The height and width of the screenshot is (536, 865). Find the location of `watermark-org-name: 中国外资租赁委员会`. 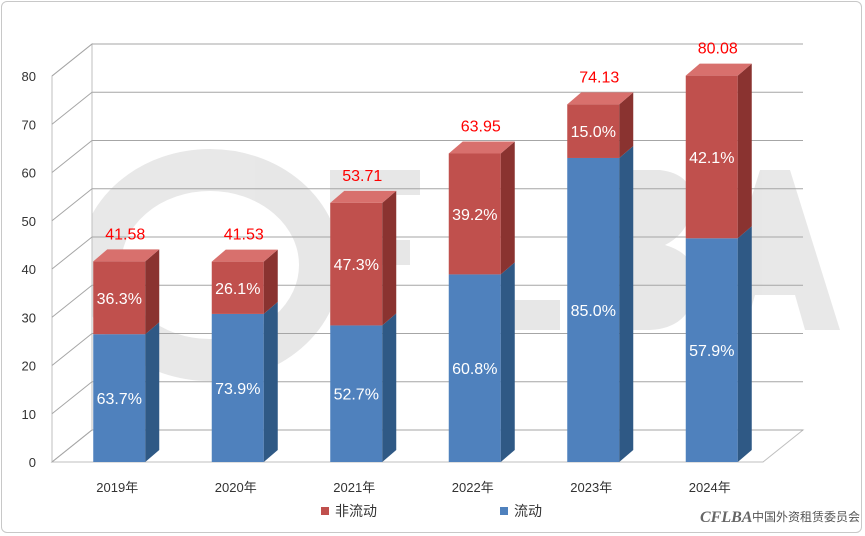

watermark-org-name: 中国外资租赁委员会 is located at coordinates (806, 516).